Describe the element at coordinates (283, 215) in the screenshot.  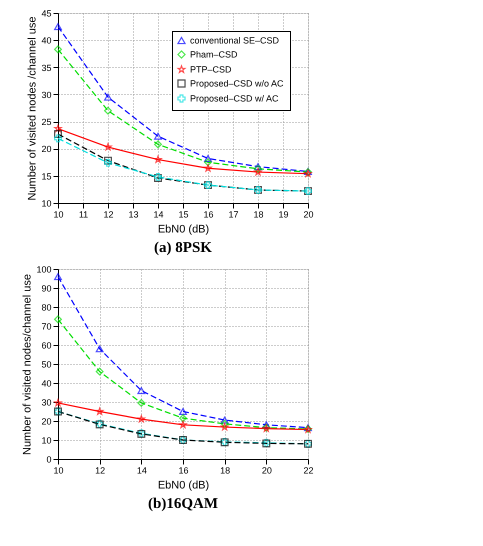
I see `x-tick-label: 19` at that location.